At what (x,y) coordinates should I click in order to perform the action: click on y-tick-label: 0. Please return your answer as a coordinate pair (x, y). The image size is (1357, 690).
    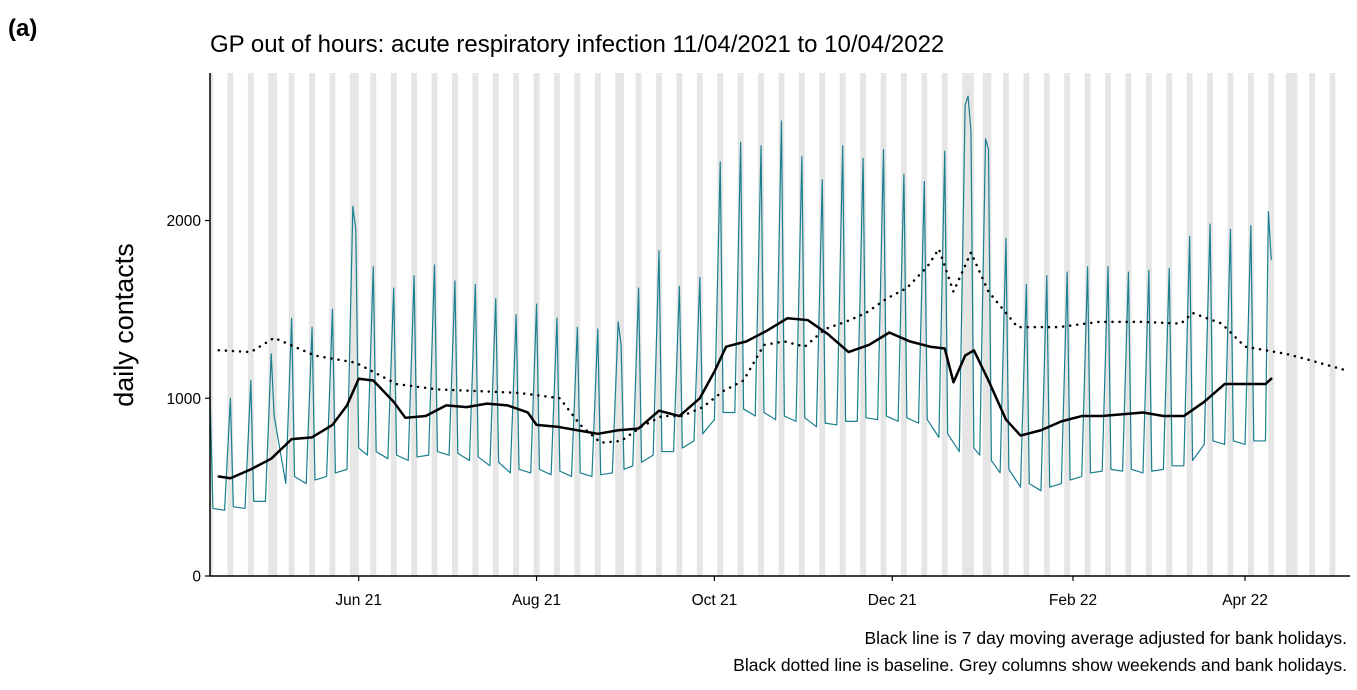
    Looking at the image, I should click on (196, 577).